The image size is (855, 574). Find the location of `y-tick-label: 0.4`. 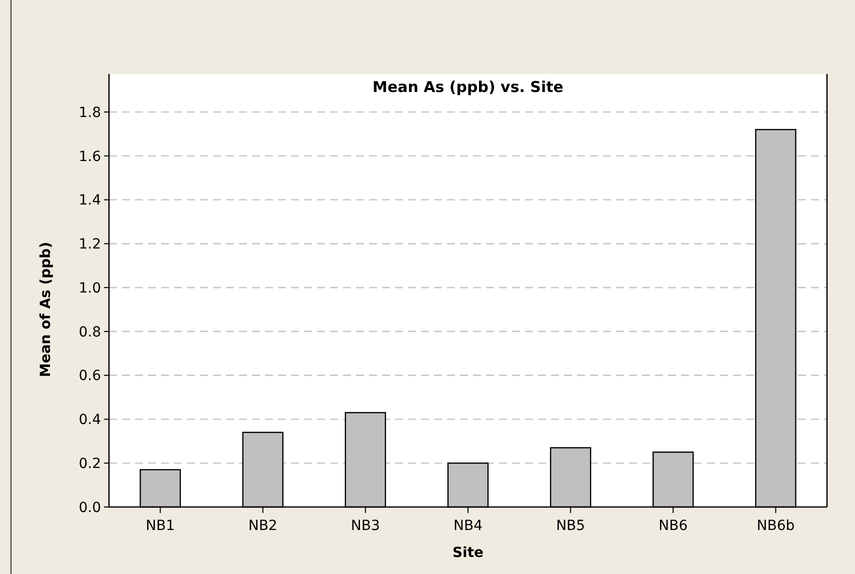

y-tick-label: 0.4 is located at coordinates (90, 420).